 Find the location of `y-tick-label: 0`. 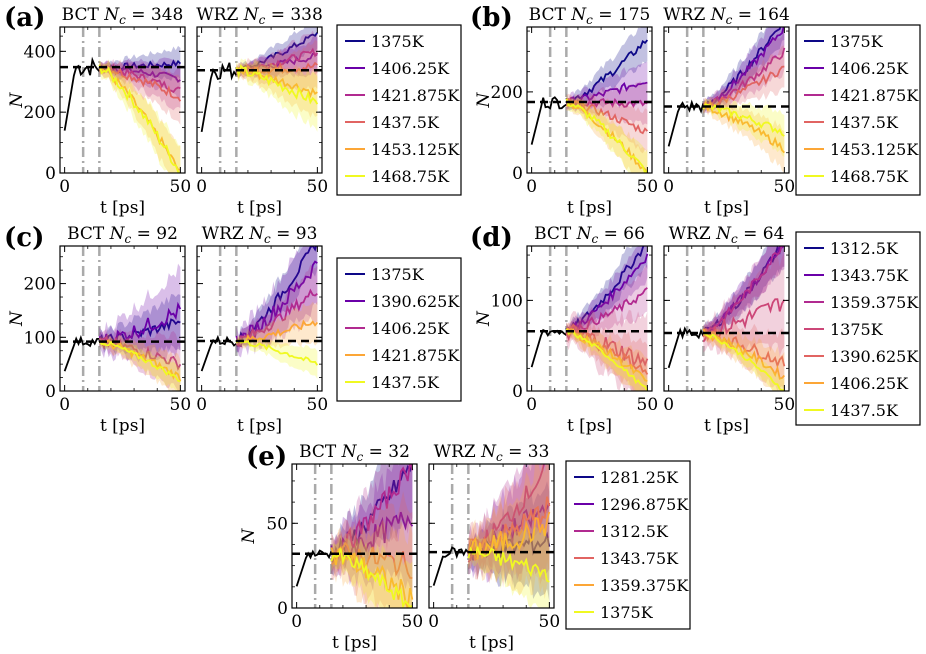

y-tick-label: 0 is located at coordinates (50, 174).